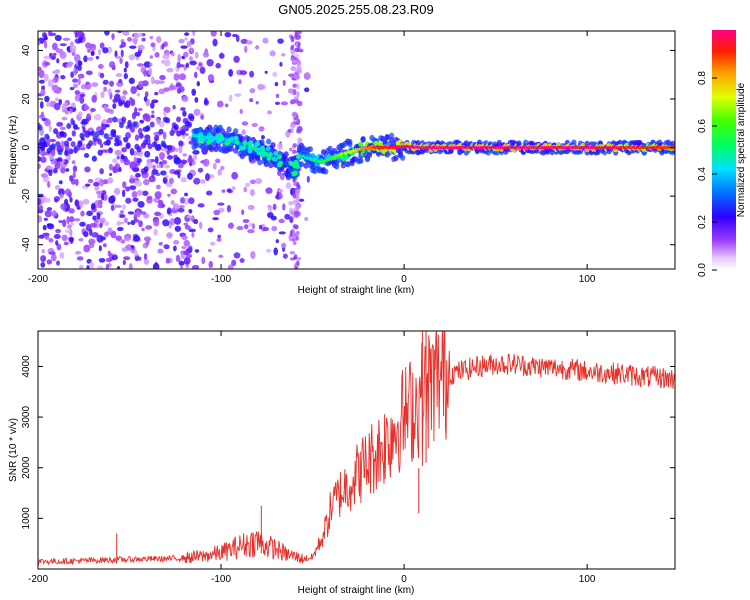  Describe the element at coordinates (174, 150) in the screenshot. I see `heatmap-noise-layer` at that location.